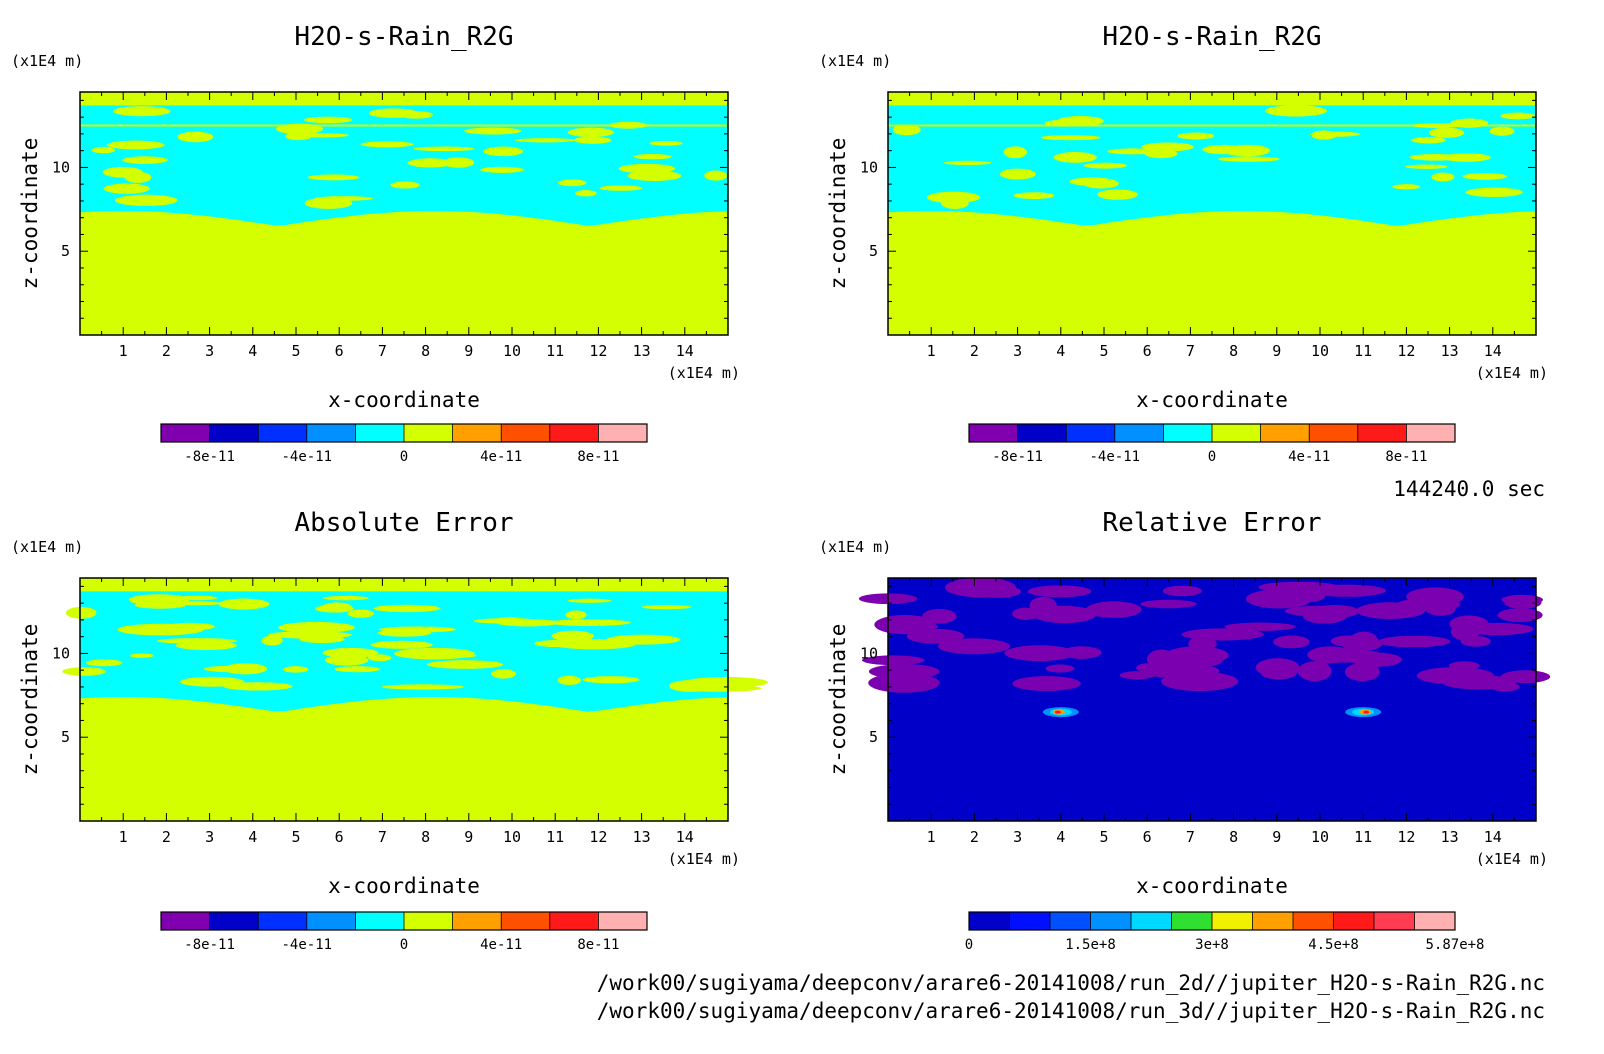 This screenshot has height=1054, width=1604. Describe the element at coordinates (1493, 837) in the screenshot. I see `x-tick-label: 14` at that location.